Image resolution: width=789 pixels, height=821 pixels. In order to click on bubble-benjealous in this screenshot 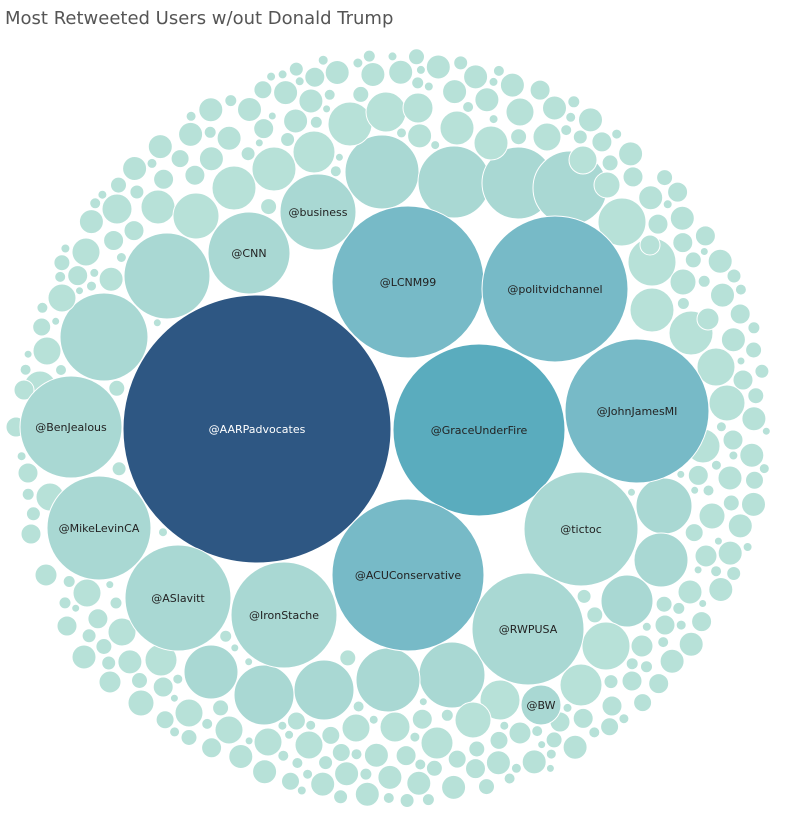, I will do `click(71, 427)`.